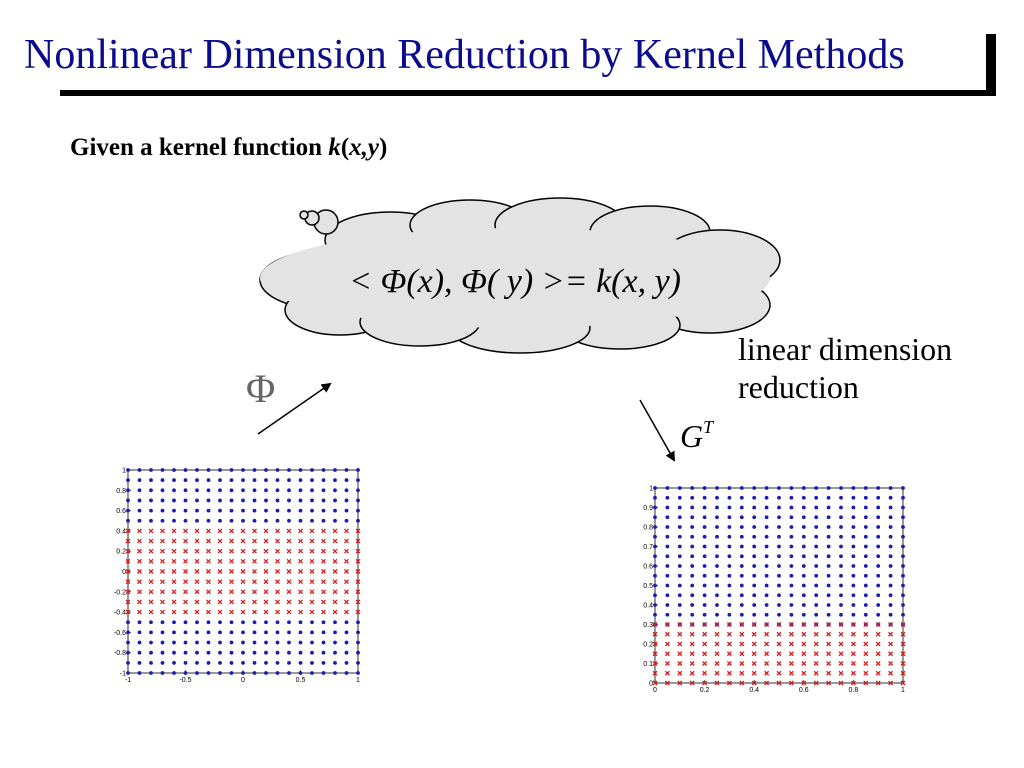 The image size is (1024, 768). Describe the element at coordinates (121, 552) in the screenshot. I see `y-tick-label: 0.2` at that location.